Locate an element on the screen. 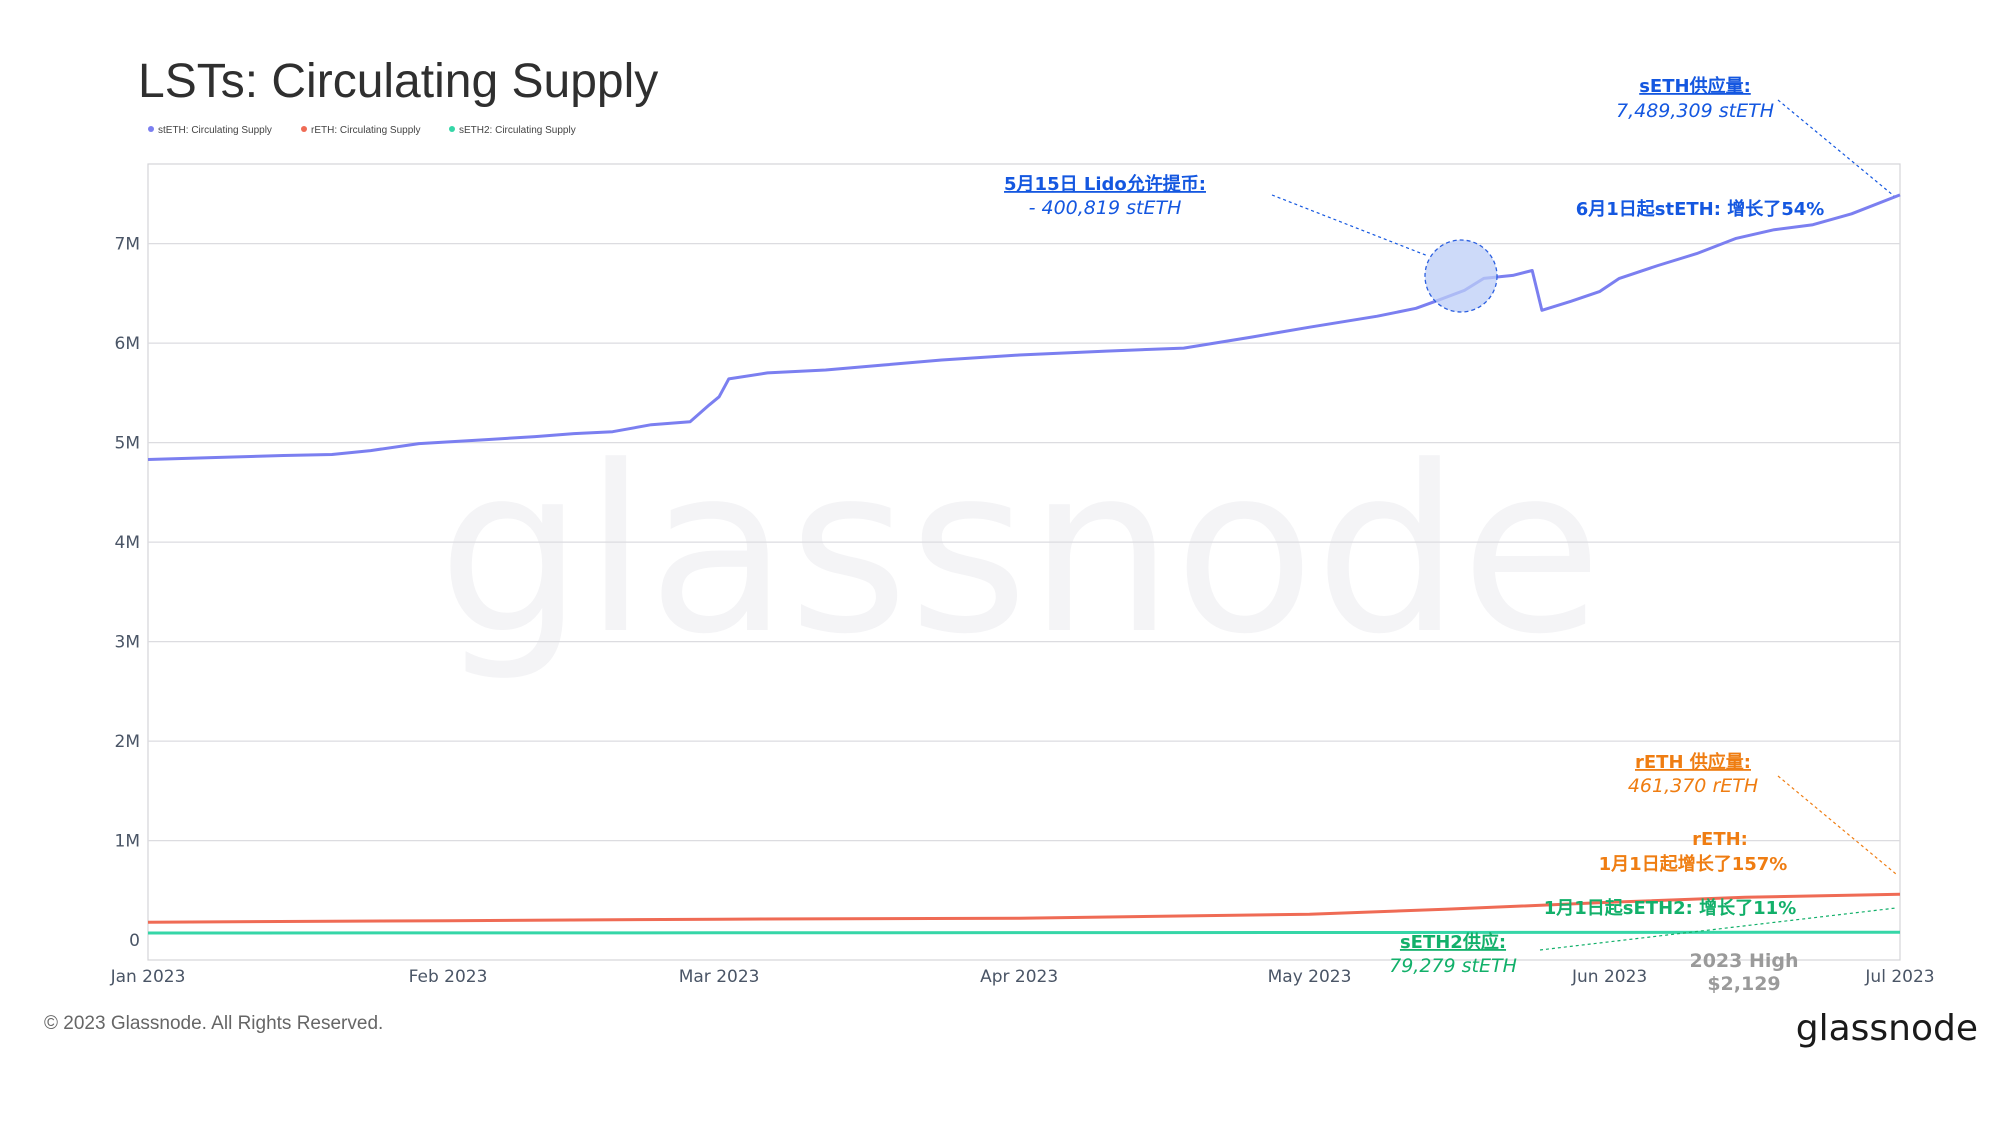 The image size is (2000, 1125). x-tick-label: Jul 2023 is located at coordinates (1899, 977).